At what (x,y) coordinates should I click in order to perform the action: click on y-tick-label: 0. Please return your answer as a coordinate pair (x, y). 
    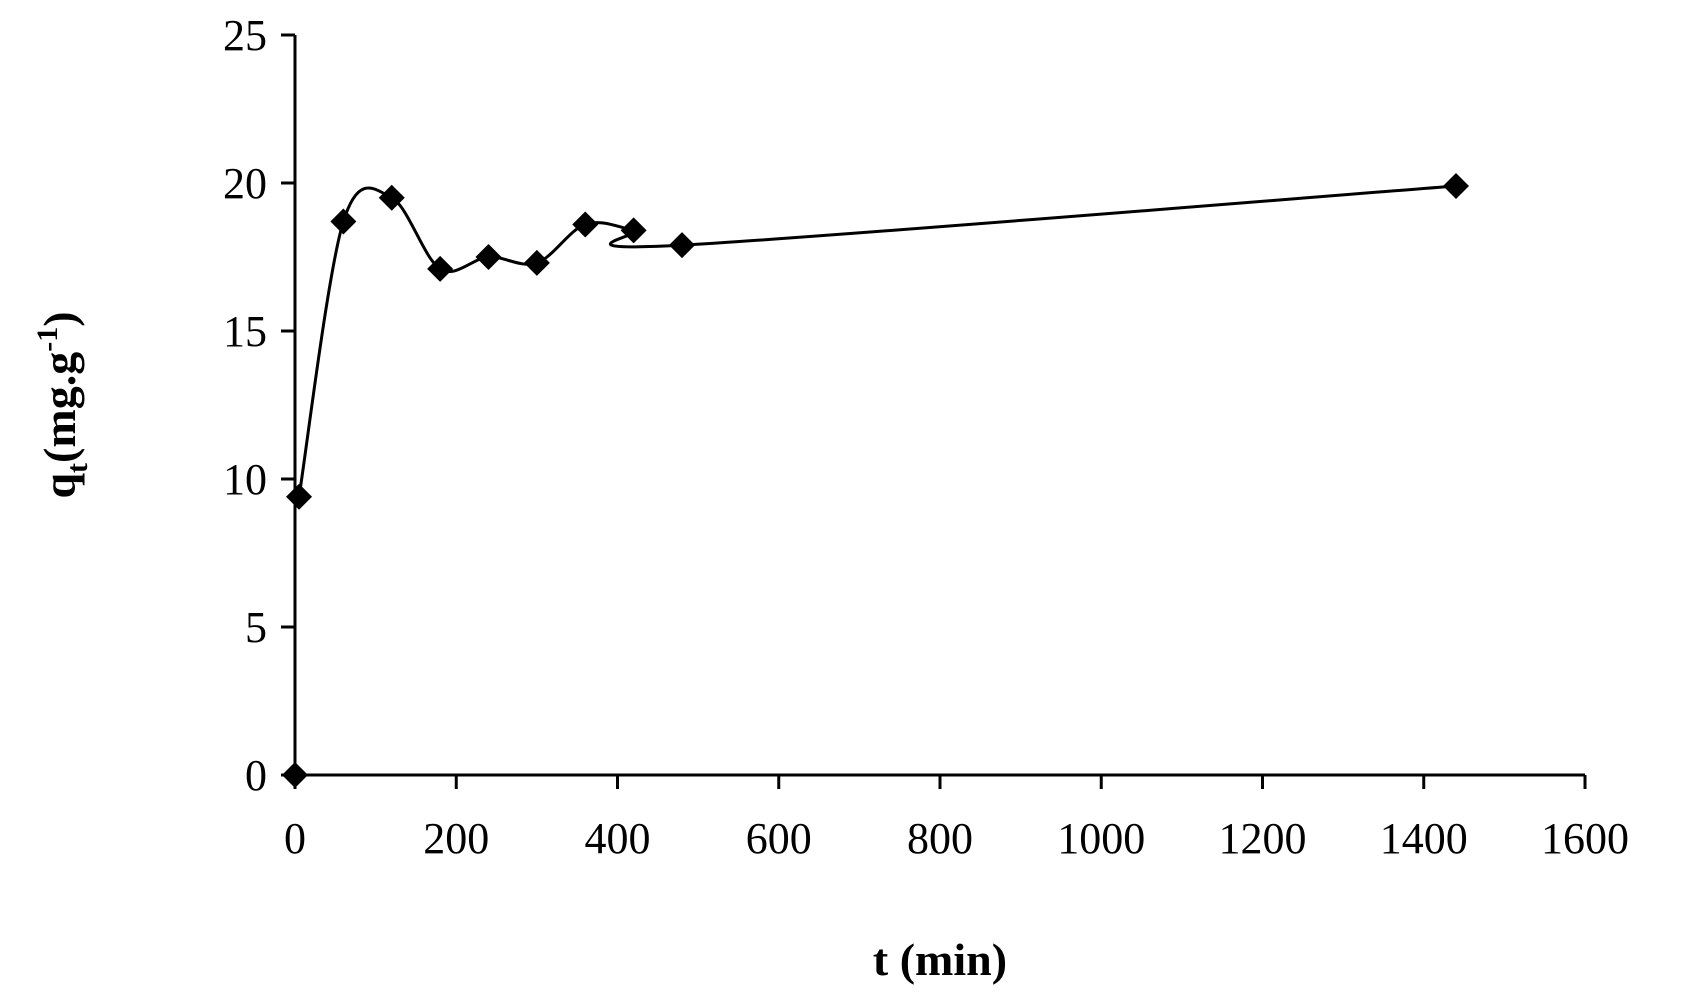
    Looking at the image, I should click on (256, 775).